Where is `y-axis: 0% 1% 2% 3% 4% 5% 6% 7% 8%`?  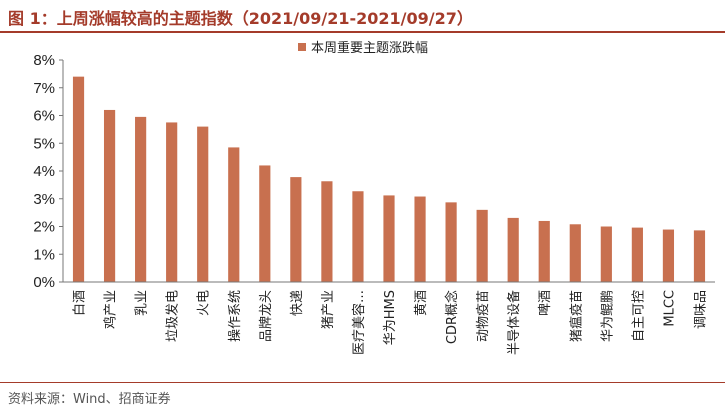
y-axis: 0% 1% 2% 3% 4% 5% 6% 7% 8% is located at coordinates (48, 171).